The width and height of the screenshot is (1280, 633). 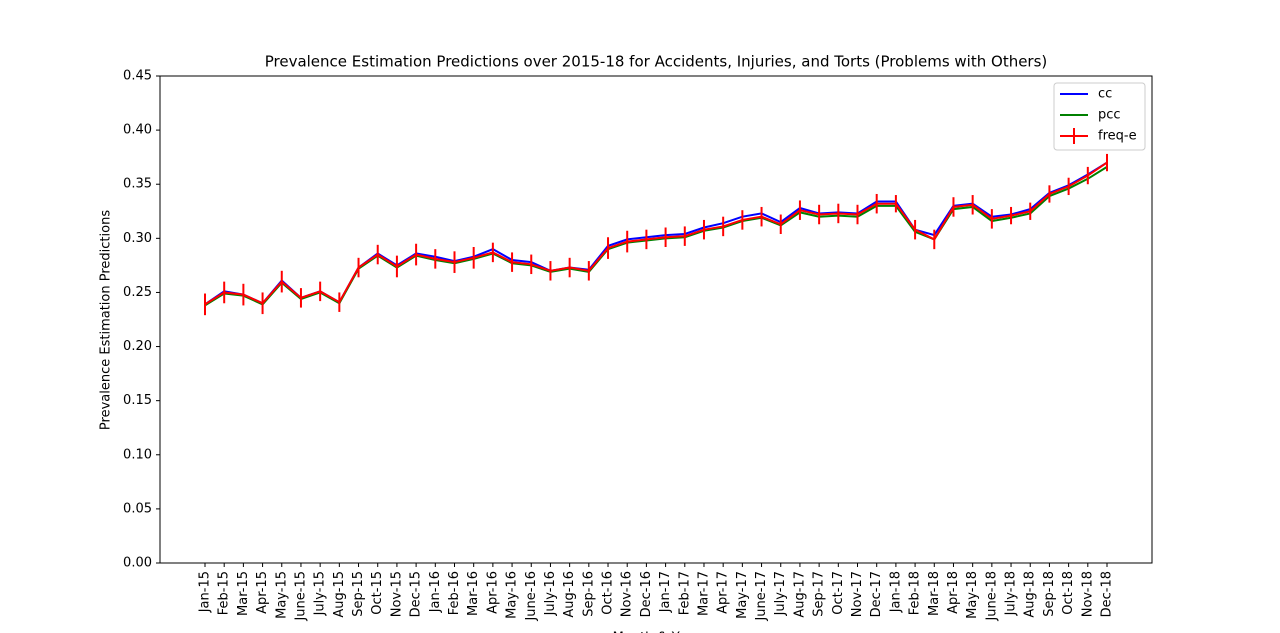 I want to click on x-tick-label: Mar-18, so click(x=934, y=593).